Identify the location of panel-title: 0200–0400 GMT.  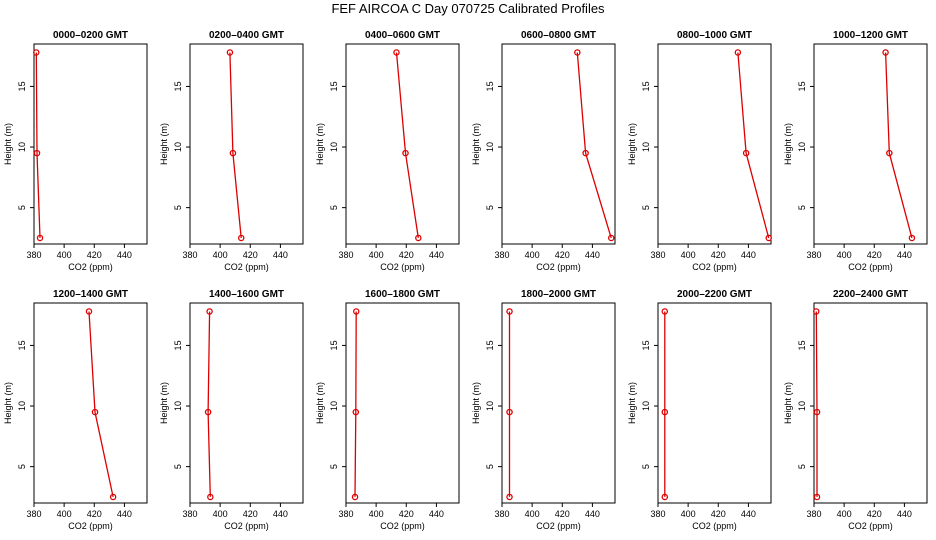
(246, 35).